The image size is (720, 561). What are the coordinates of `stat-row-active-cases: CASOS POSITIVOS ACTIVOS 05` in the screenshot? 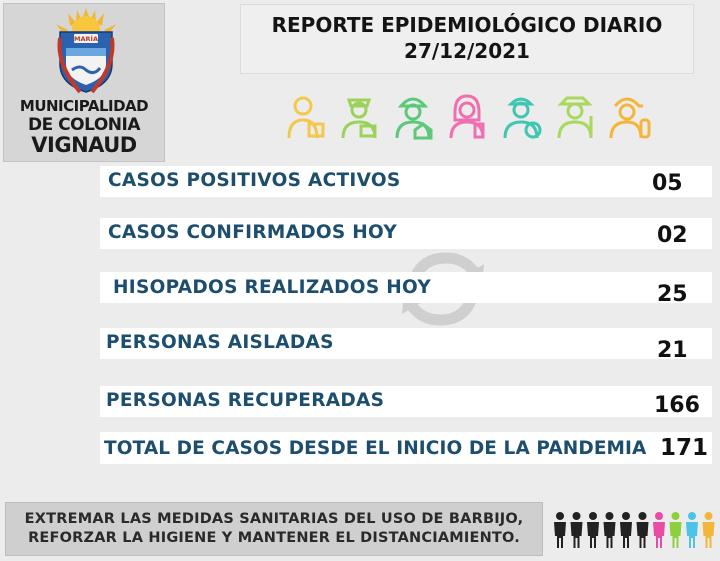 It's located at (406, 181).